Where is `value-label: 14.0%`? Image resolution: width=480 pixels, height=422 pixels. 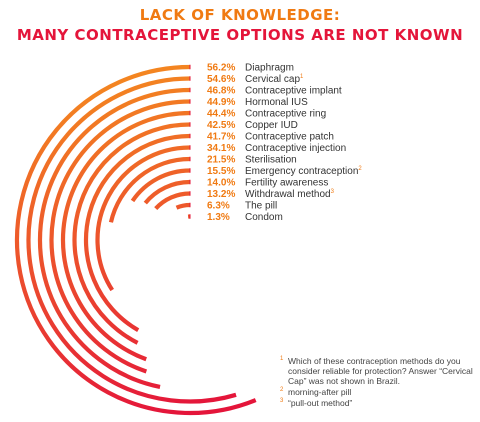 value-label: 14.0% is located at coordinates (221, 183).